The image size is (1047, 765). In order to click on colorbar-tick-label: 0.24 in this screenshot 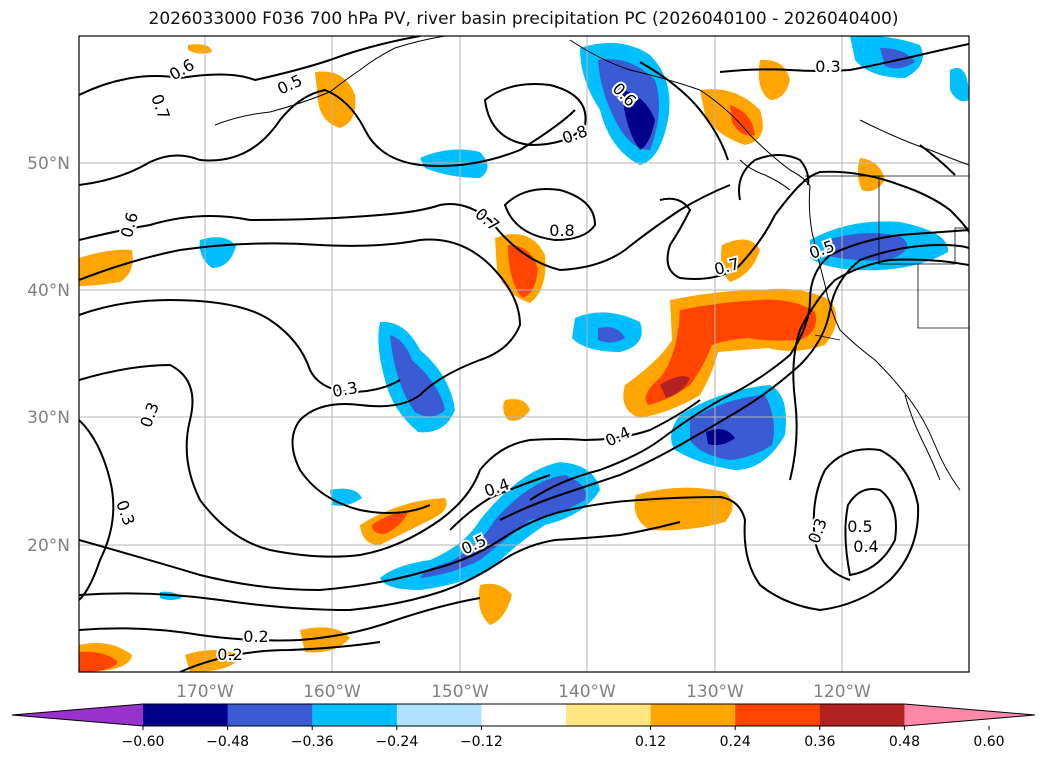, I will do `click(735, 742)`.